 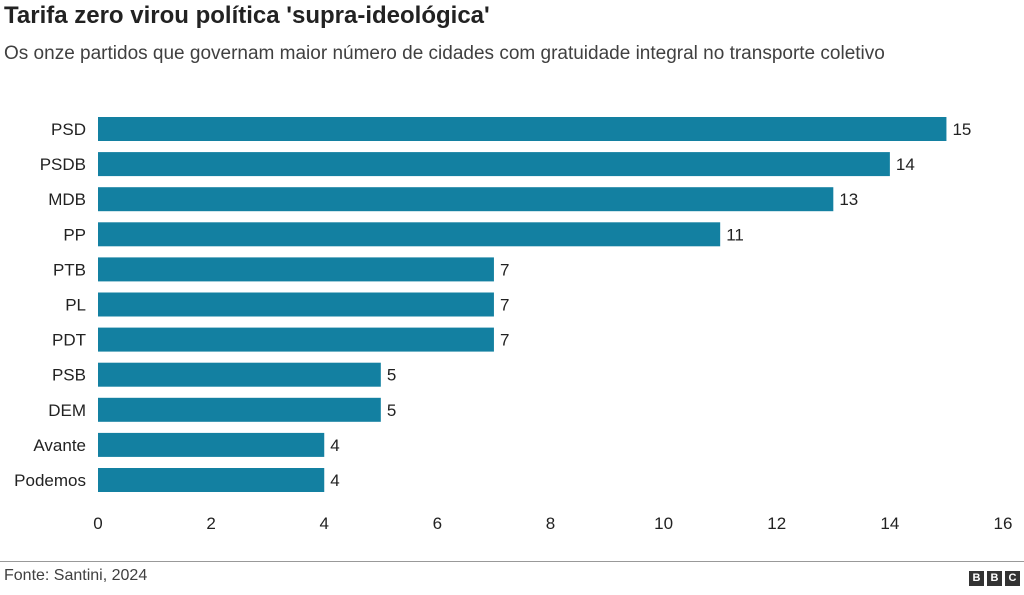 I want to click on category-label: Avante, so click(x=59, y=445).